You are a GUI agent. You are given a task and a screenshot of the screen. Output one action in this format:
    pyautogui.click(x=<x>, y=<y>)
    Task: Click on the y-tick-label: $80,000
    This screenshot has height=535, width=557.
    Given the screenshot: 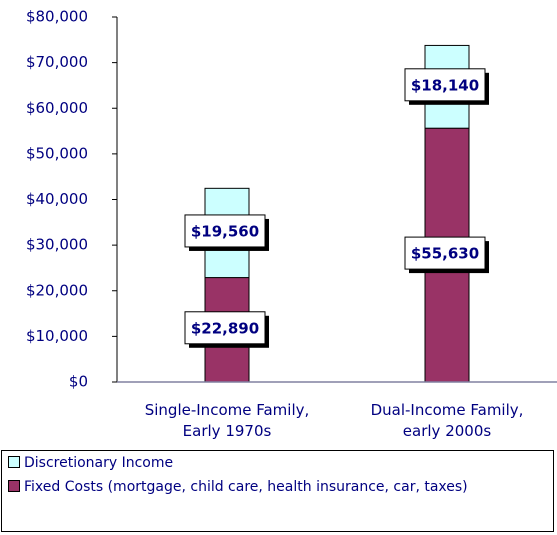 What is the action you would take?
    pyautogui.click(x=57, y=17)
    